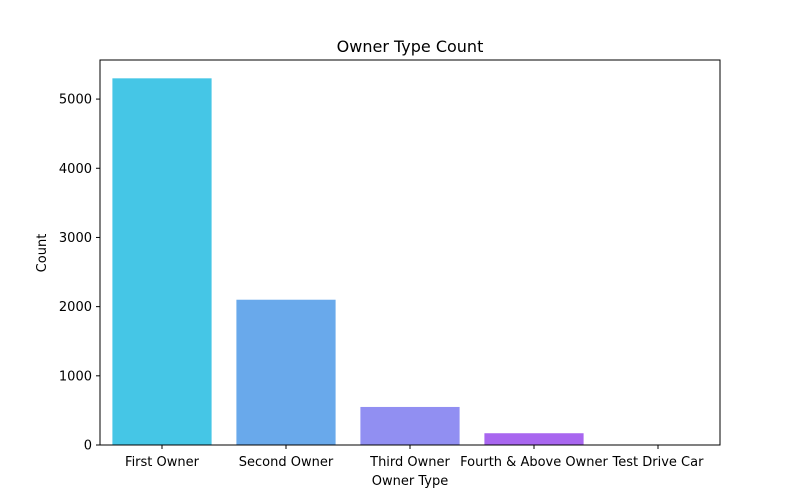 The image size is (800, 504). Describe the element at coordinates (75, 238) in the screenshot. I see `y-tick-label: 3000` at that location.